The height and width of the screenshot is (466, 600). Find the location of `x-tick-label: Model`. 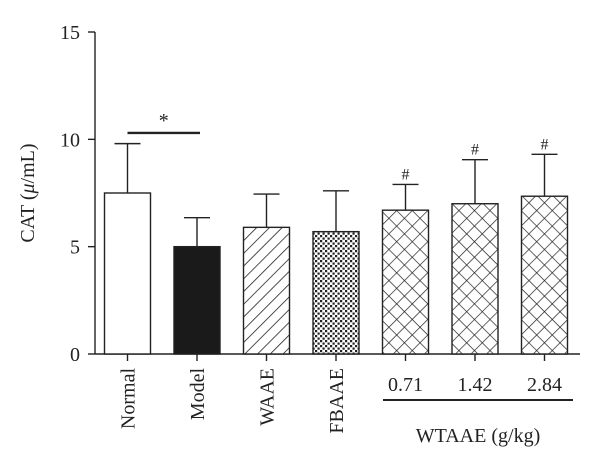

x-tick-label: Model is located at coordinates (198, 394).